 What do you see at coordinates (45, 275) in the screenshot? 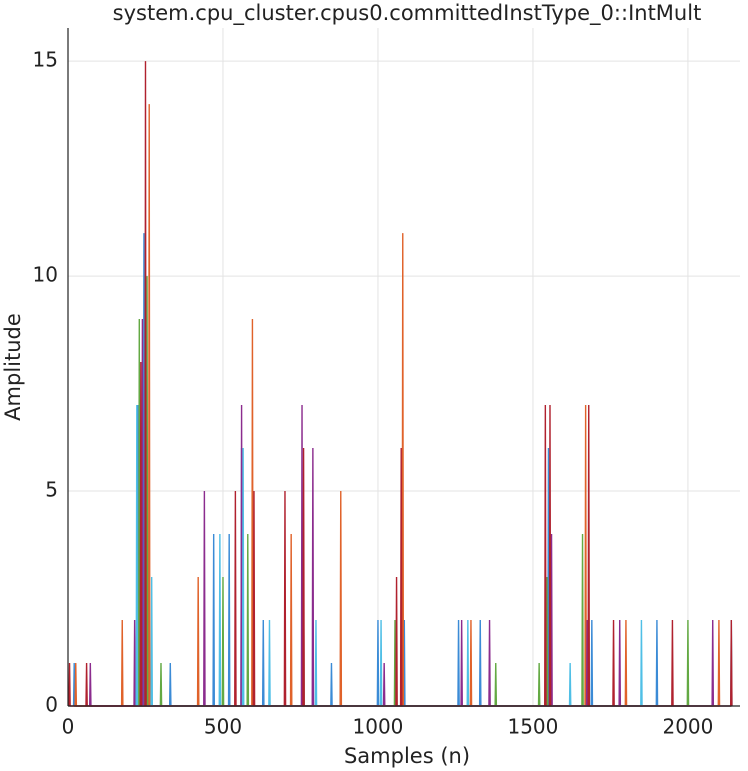
I see `y-tick-label: 10` at bounding box center [45, 275].